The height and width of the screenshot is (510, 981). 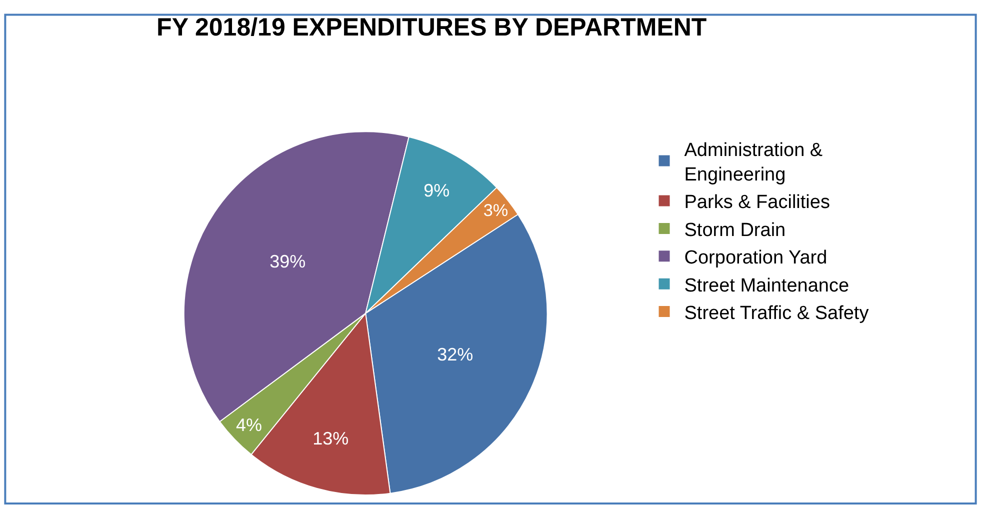 I want to click on data-label: 32%, so click(x=455, y=354).